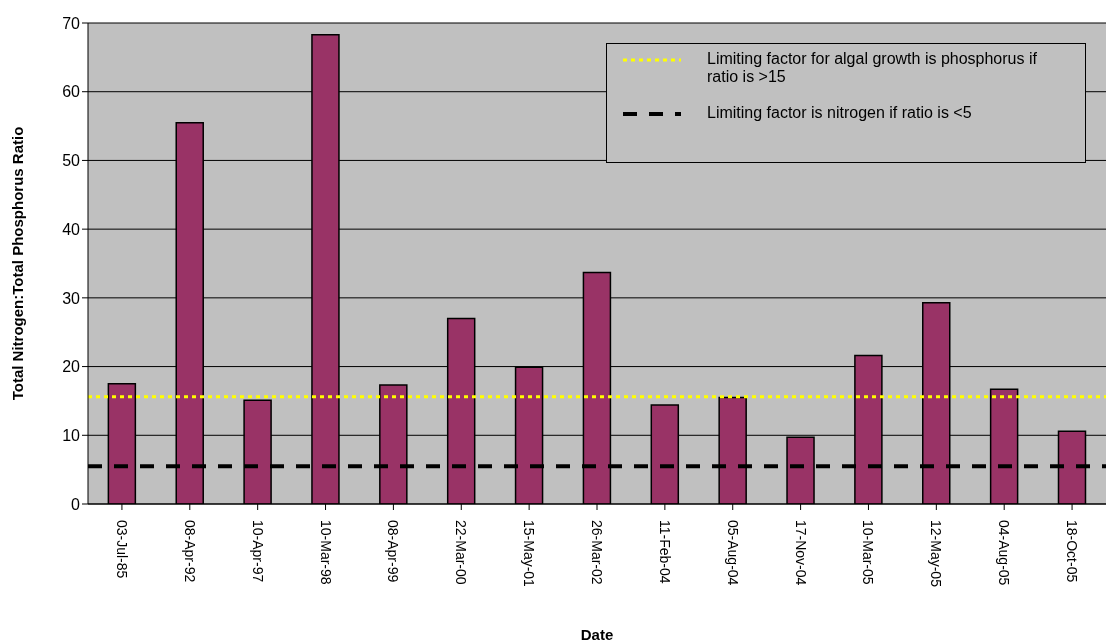 The image size is (1109, 644). Describe the element at coordinates (839, 113) in the screenshot. I see `legend-label: Limiting factor is nitrogen if ratio is <5` at that location.